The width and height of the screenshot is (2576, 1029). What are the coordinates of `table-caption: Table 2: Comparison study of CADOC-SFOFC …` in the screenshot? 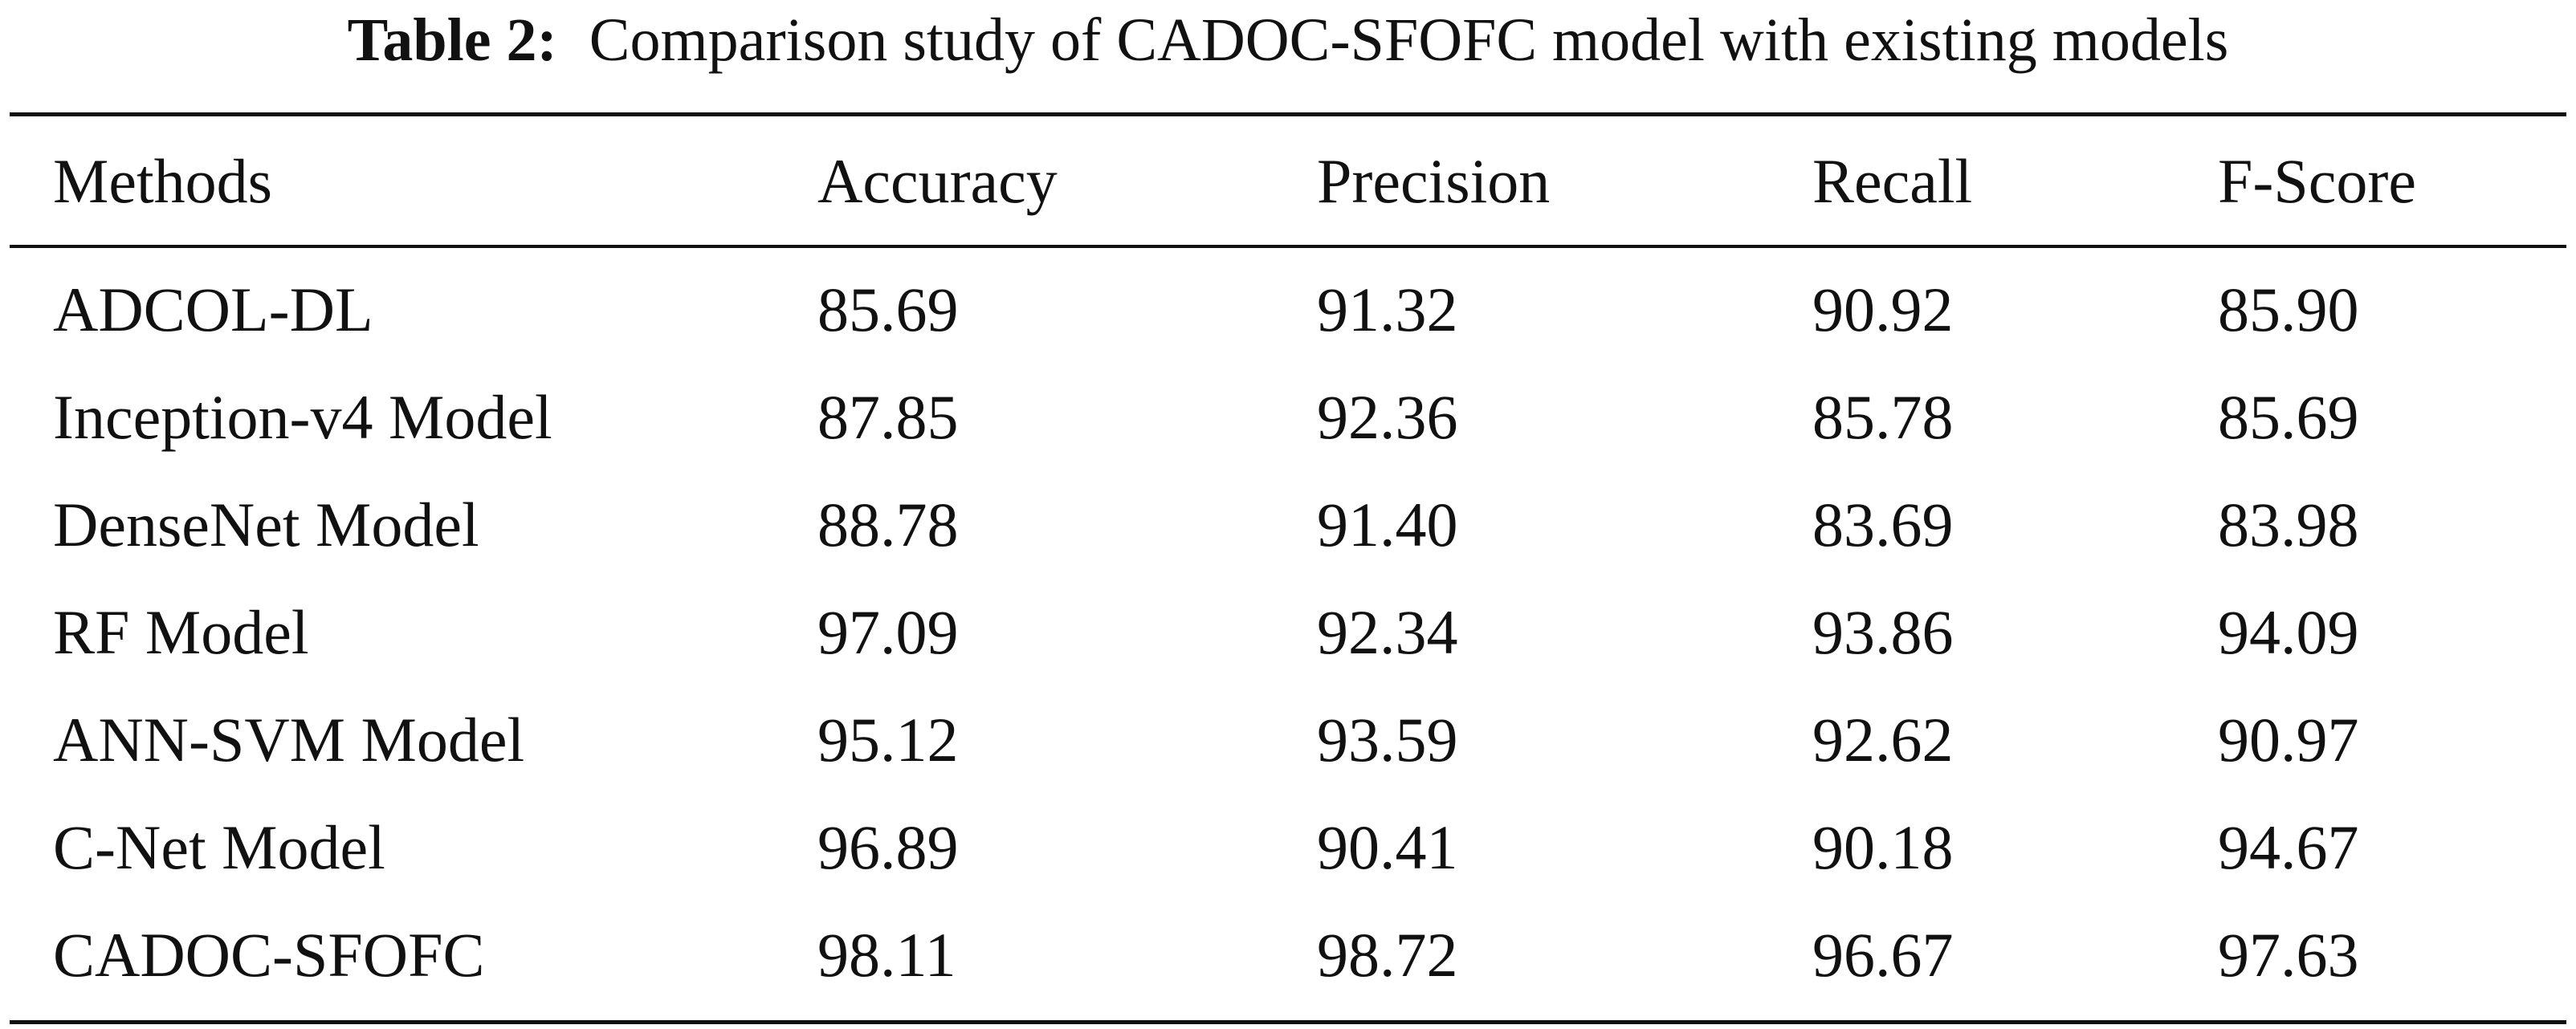 It's located at (1288, 40).